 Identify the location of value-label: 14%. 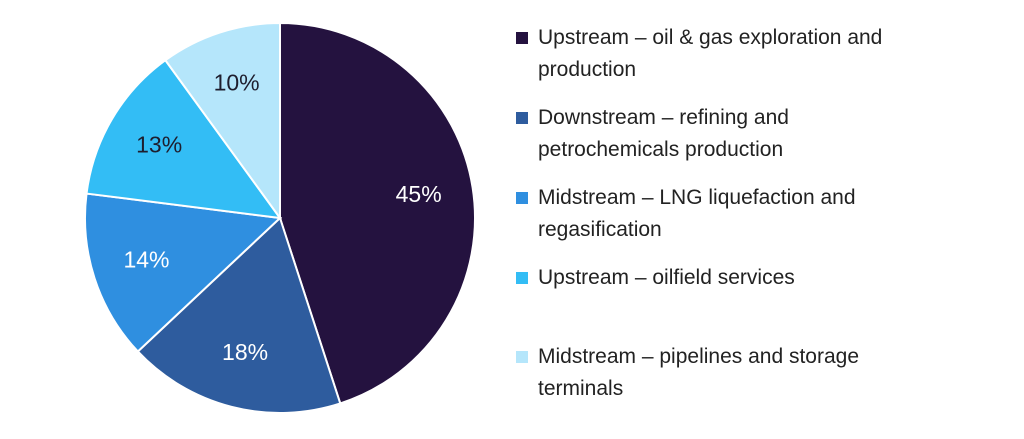
(146, 259).